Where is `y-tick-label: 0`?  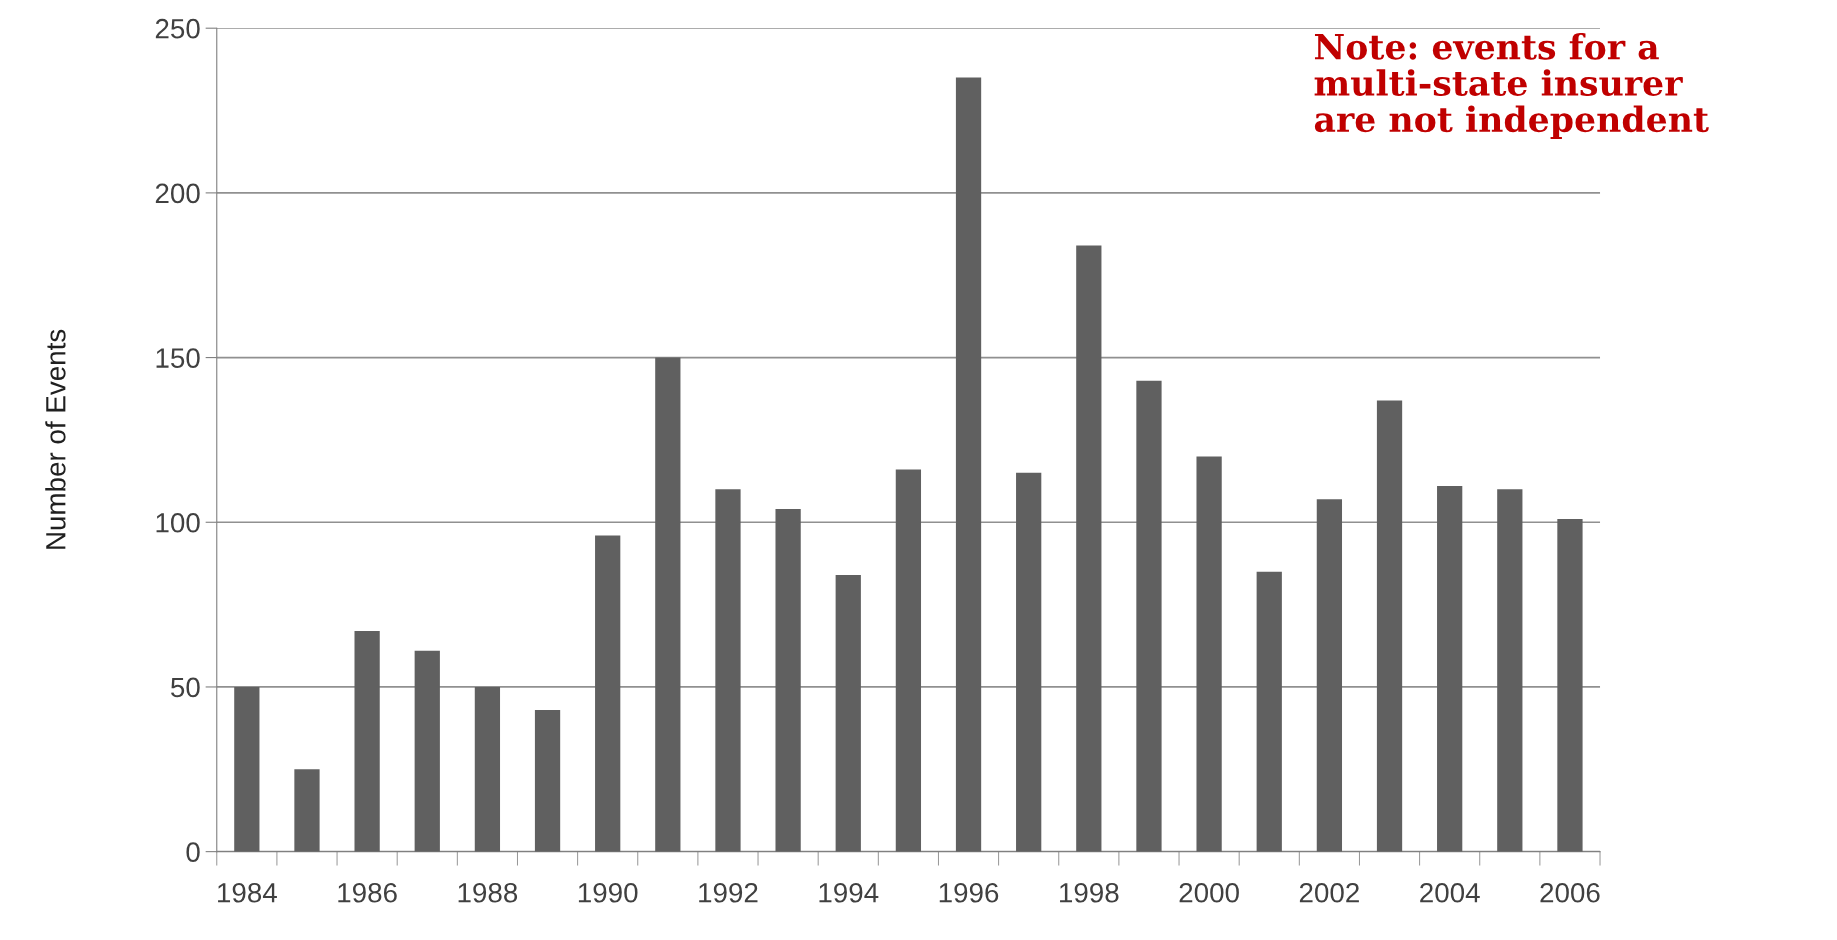 y-tick-label: 0 is located at coordinates (193, 852).